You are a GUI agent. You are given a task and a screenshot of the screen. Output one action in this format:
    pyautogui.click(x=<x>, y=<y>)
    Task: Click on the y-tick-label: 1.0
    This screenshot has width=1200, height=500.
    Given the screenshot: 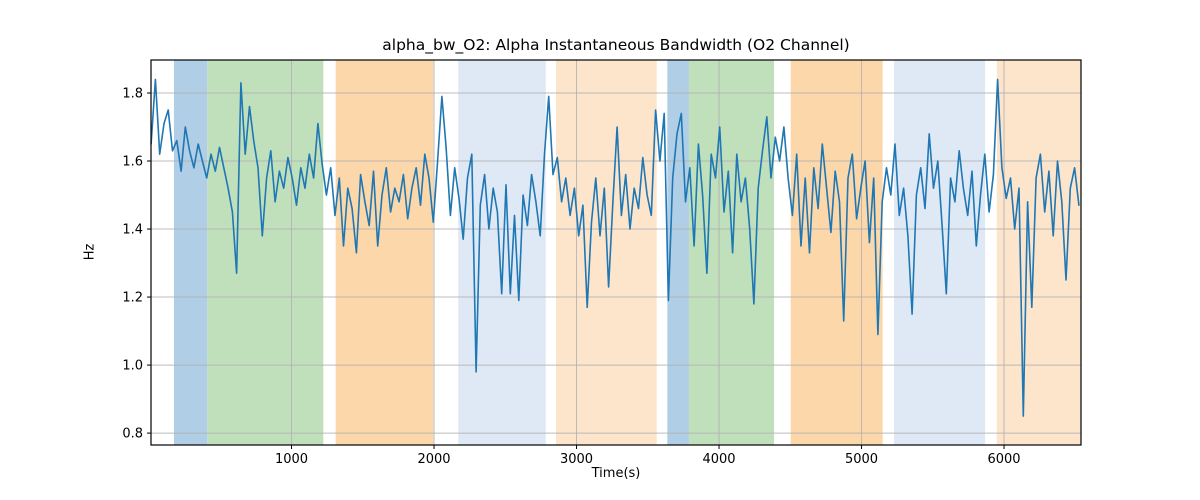 What is the action you would take?
    pyautogui.click(x=132, y=366)
    